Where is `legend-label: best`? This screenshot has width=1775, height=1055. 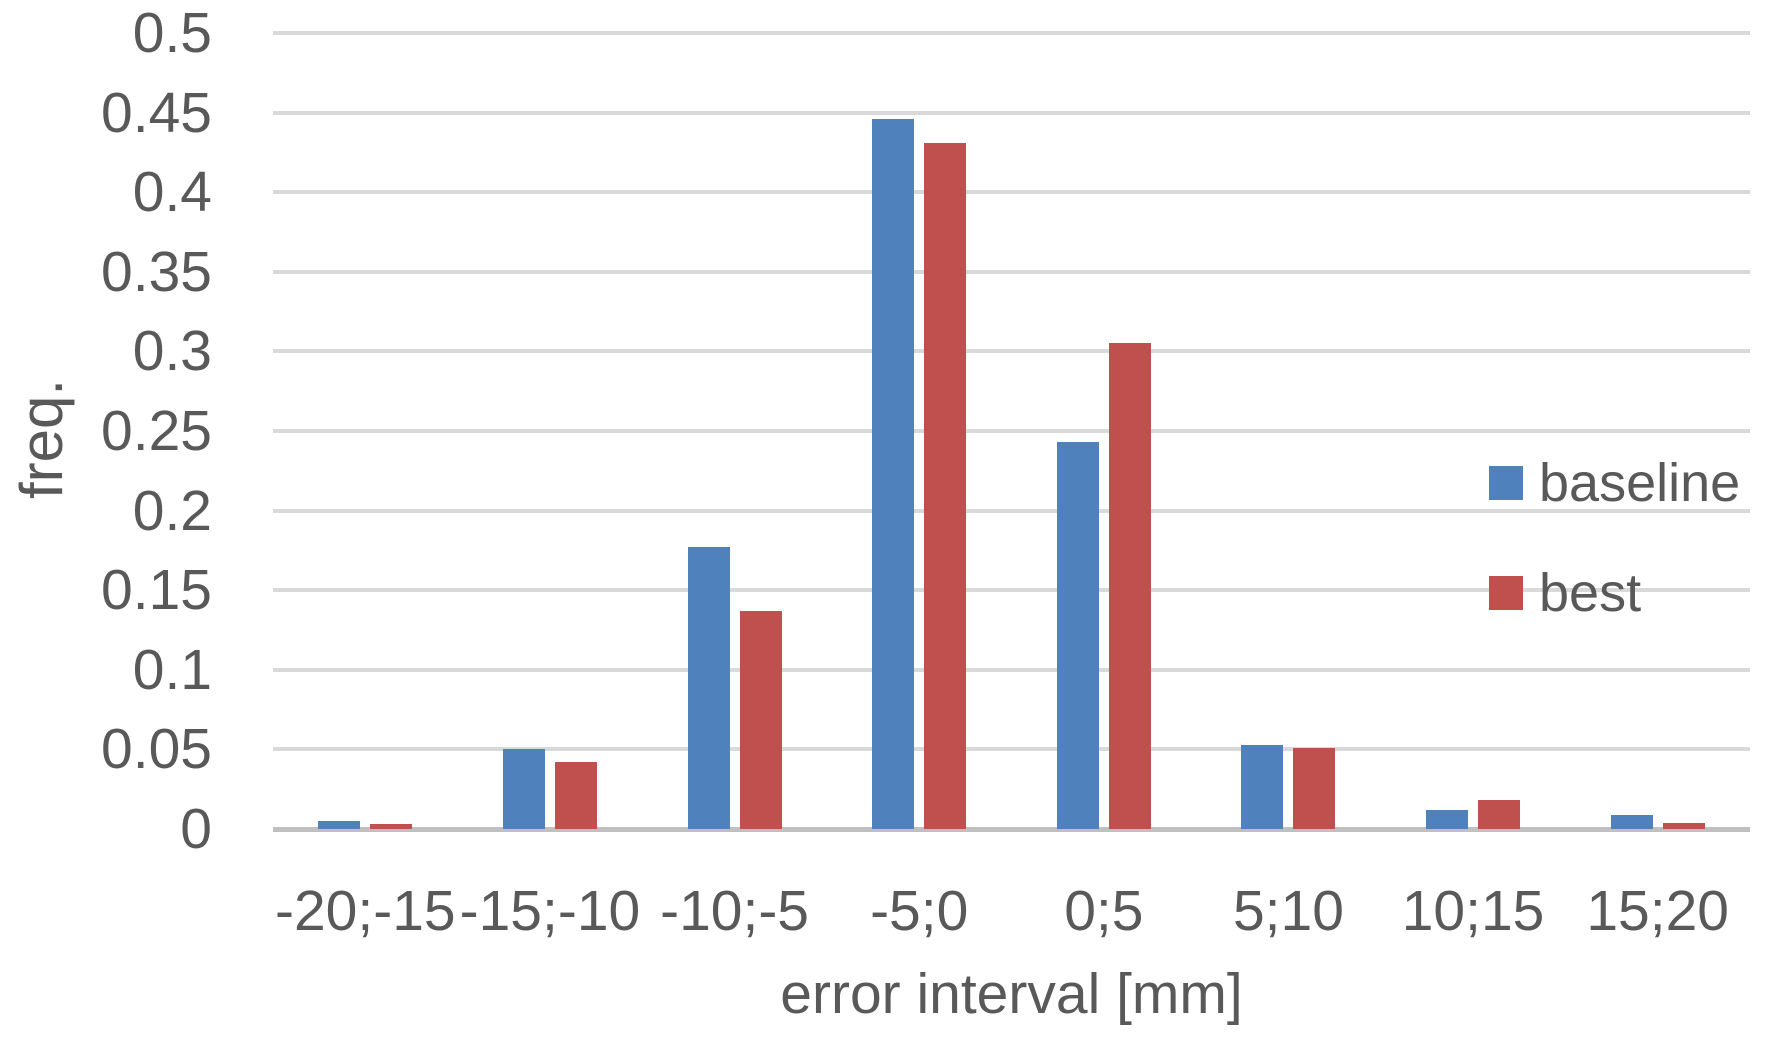
legend-label: best is located at coordinates (1590, 593).